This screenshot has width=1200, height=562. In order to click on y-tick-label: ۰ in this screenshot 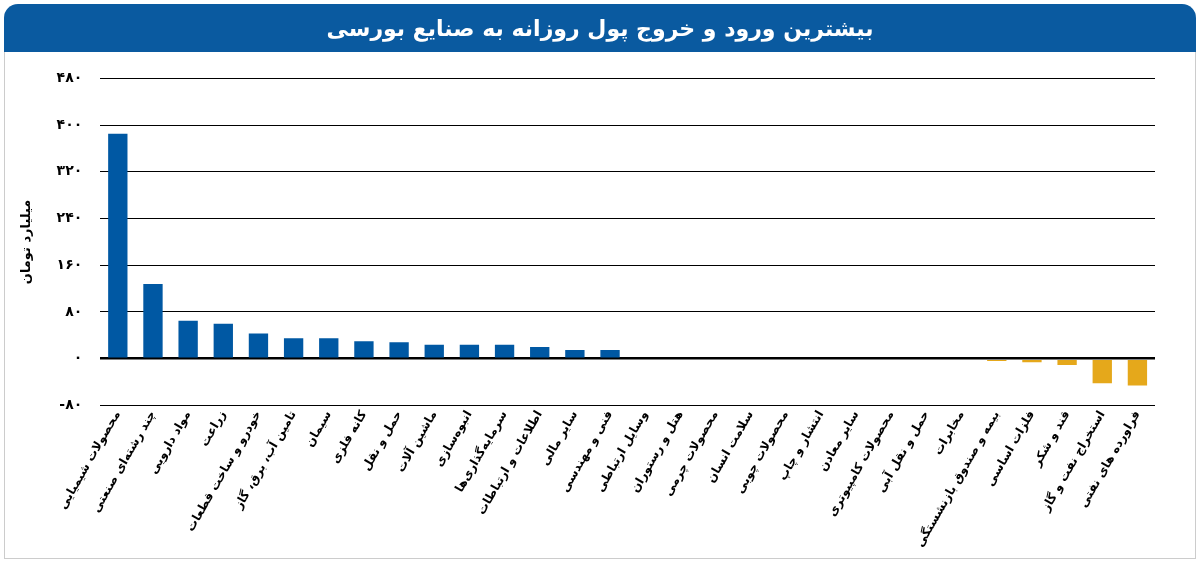, I will do `click(78, 357)`.